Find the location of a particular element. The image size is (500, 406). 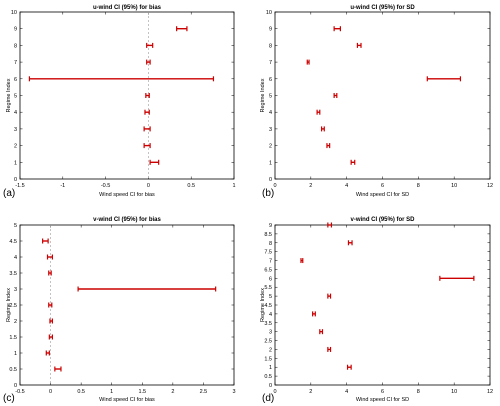

panel-d-ylabel: Regime Index is located at coordinates (263, 305).